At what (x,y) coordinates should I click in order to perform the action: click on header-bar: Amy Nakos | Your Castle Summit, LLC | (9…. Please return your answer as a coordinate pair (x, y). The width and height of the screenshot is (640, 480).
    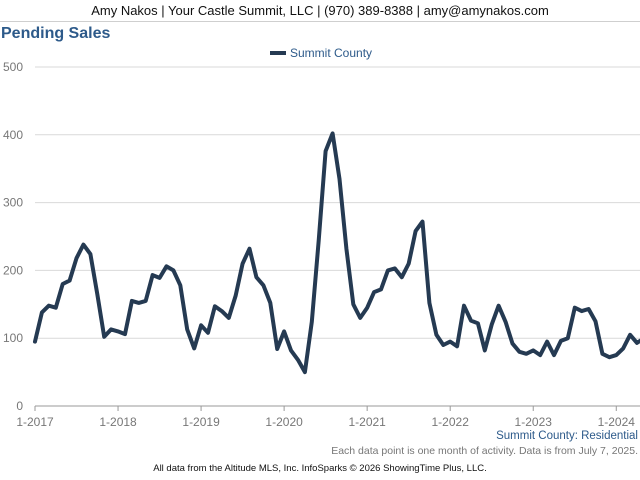
    Looking at the image, I should click on (320, 11).